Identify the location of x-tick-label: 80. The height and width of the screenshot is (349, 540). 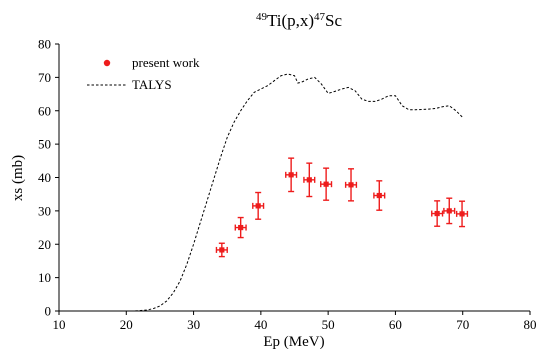
(530, 324).